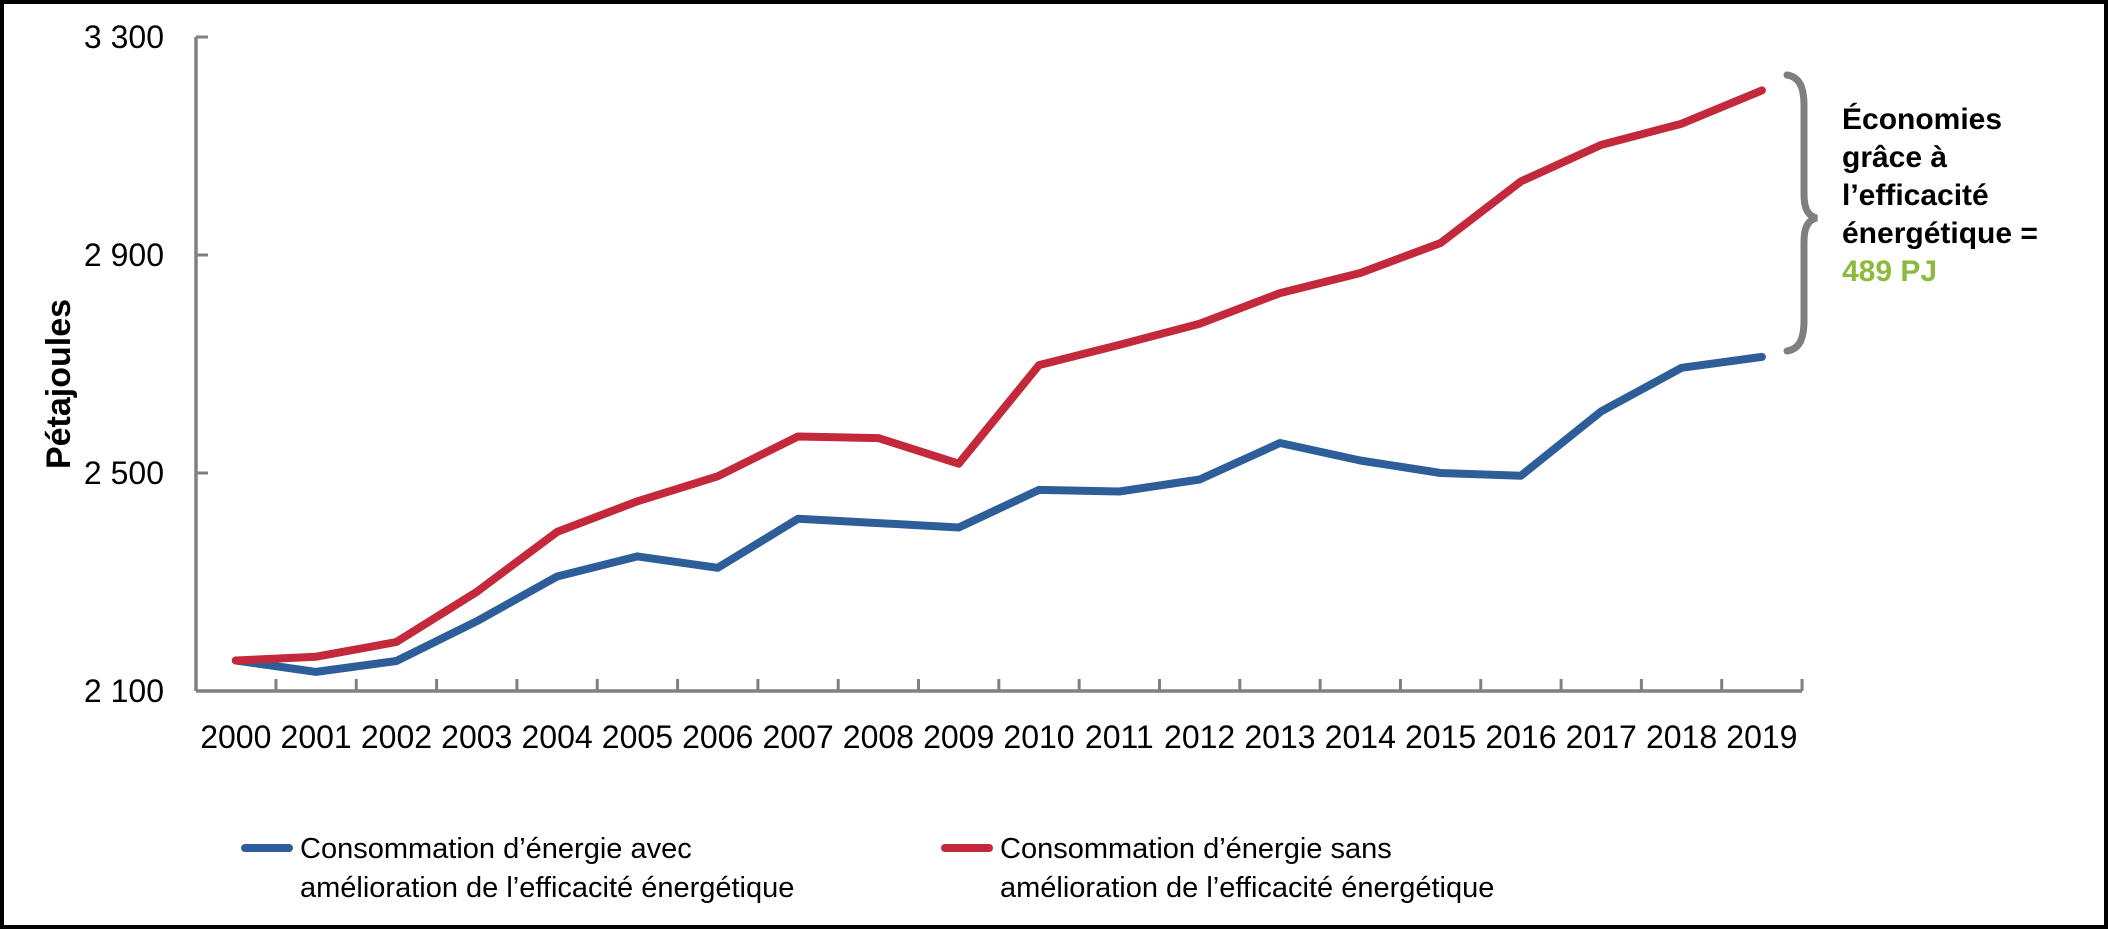 This screenshot has width=2108, height=929. I want to click on annotation-line: l’efficacité, so click(1915, 195).